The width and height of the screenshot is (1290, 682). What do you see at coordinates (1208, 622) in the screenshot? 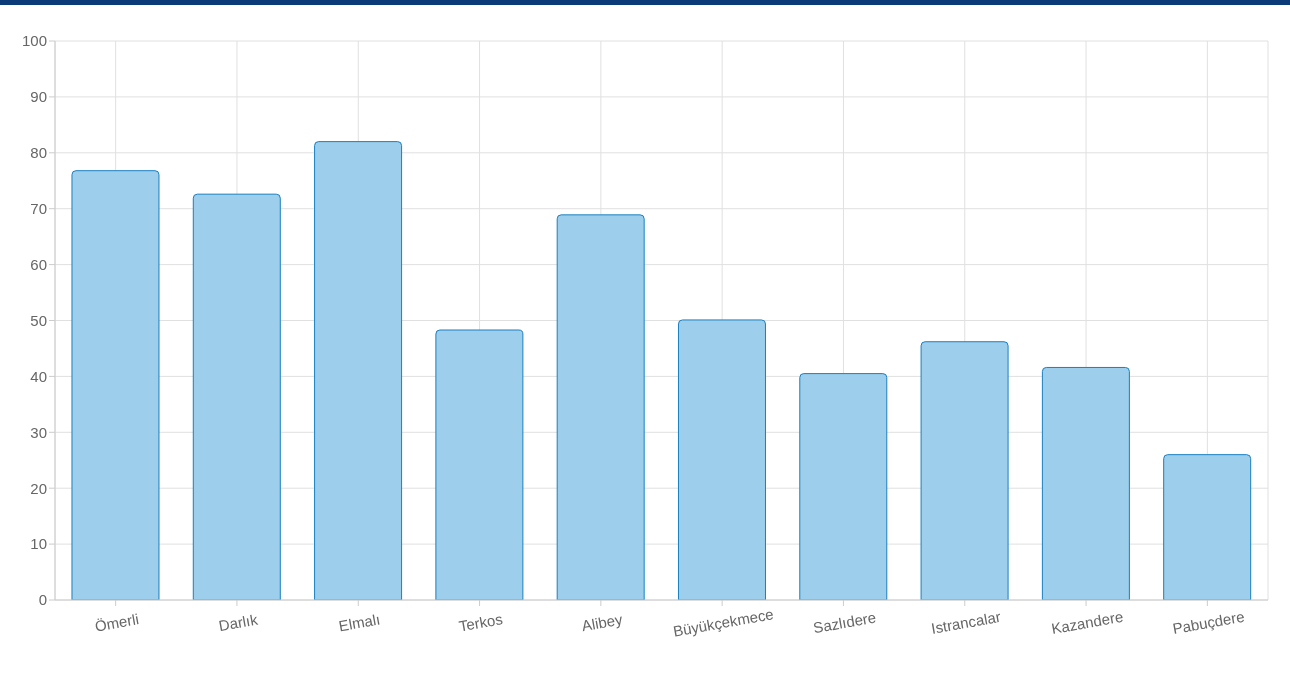
I see `x-tick-label: Pabuçdere` at bounding box center [1208, 622].